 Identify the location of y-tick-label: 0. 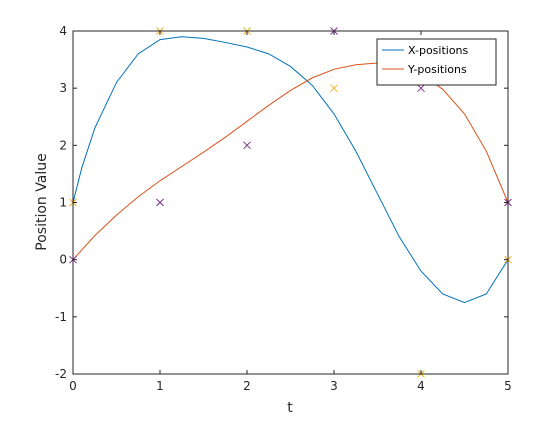
(63, 260).